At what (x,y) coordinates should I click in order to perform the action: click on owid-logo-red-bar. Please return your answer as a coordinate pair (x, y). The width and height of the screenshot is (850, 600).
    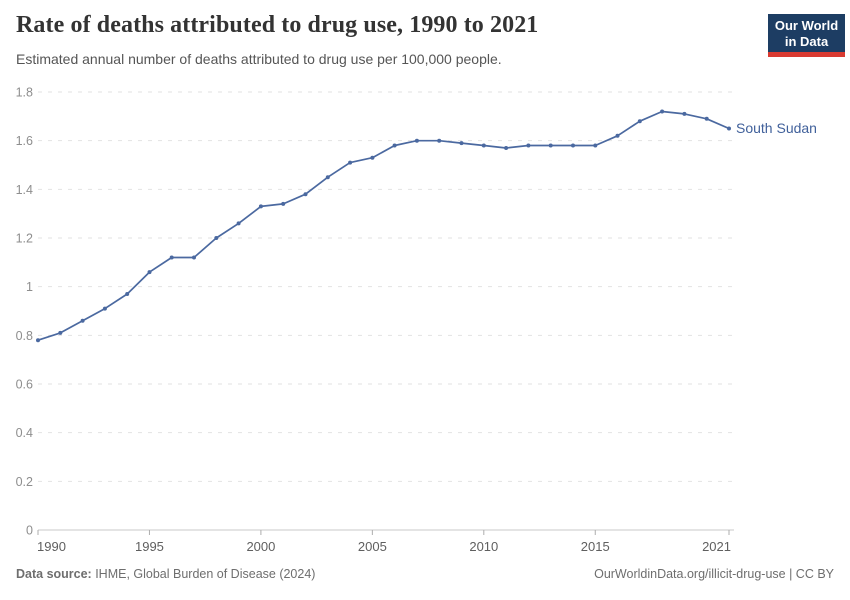
    Looking at the image, I should click on (806, 54).